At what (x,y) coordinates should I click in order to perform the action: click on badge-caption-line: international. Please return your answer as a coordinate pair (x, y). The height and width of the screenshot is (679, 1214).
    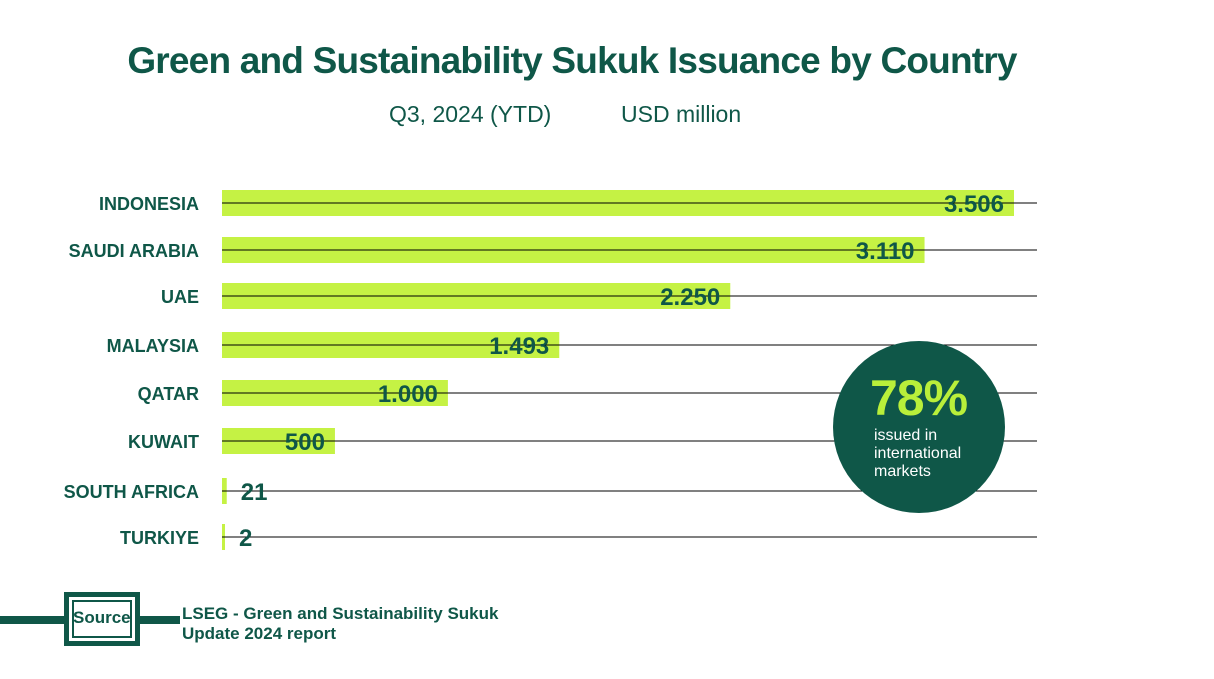
    Looking at the image, I should click on (918, 453).